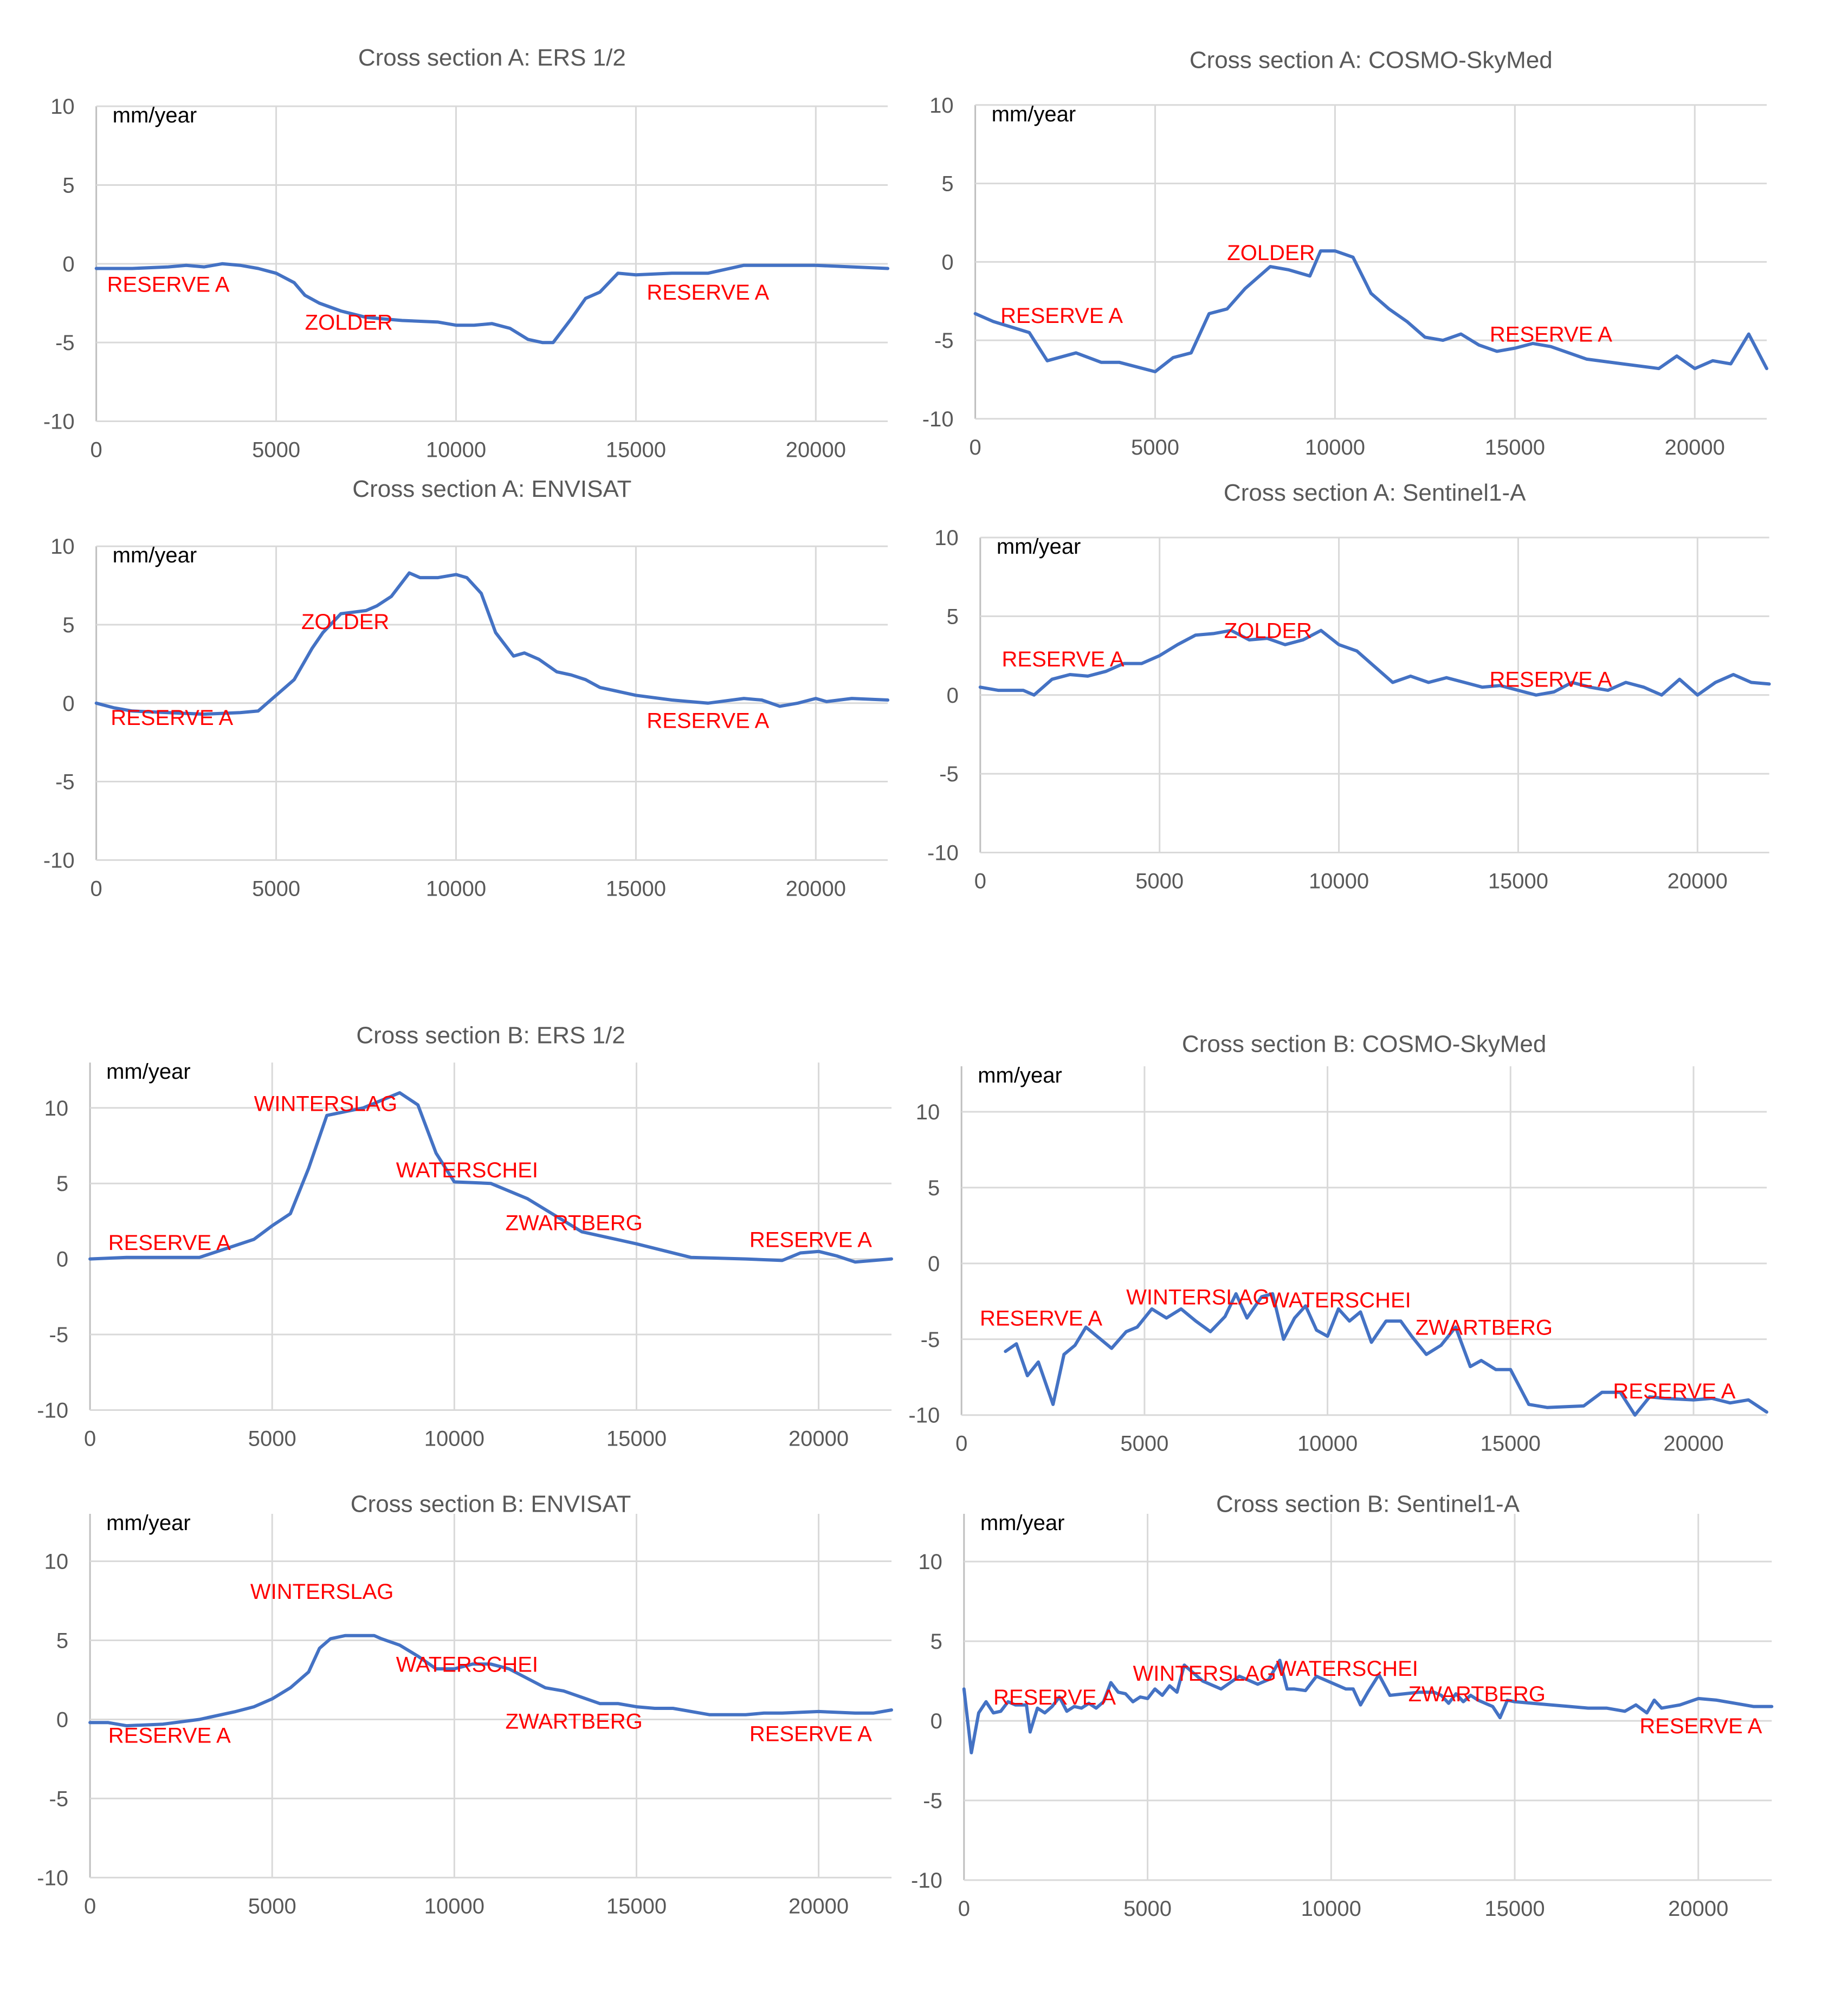 This screenshot has height=1989, width=1848. I want to click on chart-title: Cross section B: Sentinel1-A, so click(1368, 1504).